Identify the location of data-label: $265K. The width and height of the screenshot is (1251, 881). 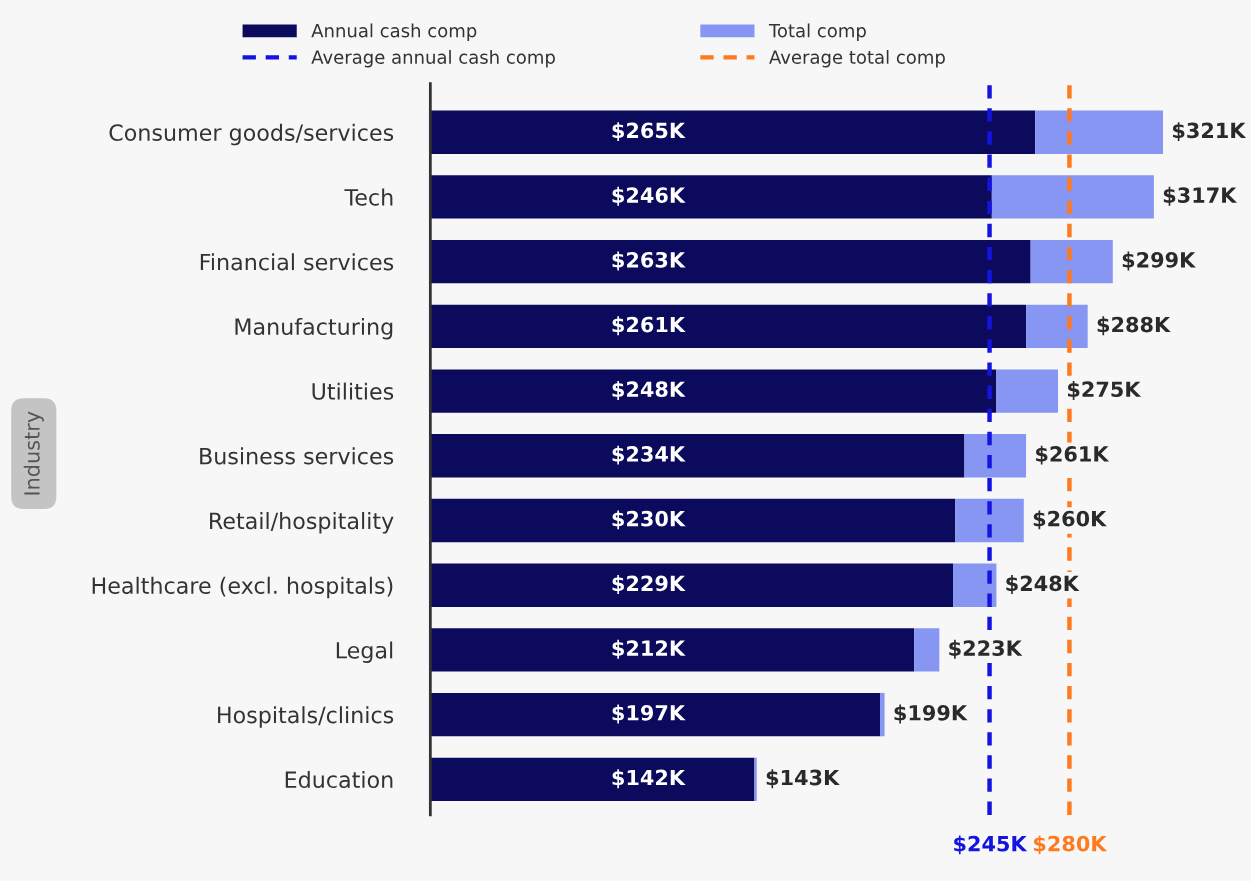
(649, 132).